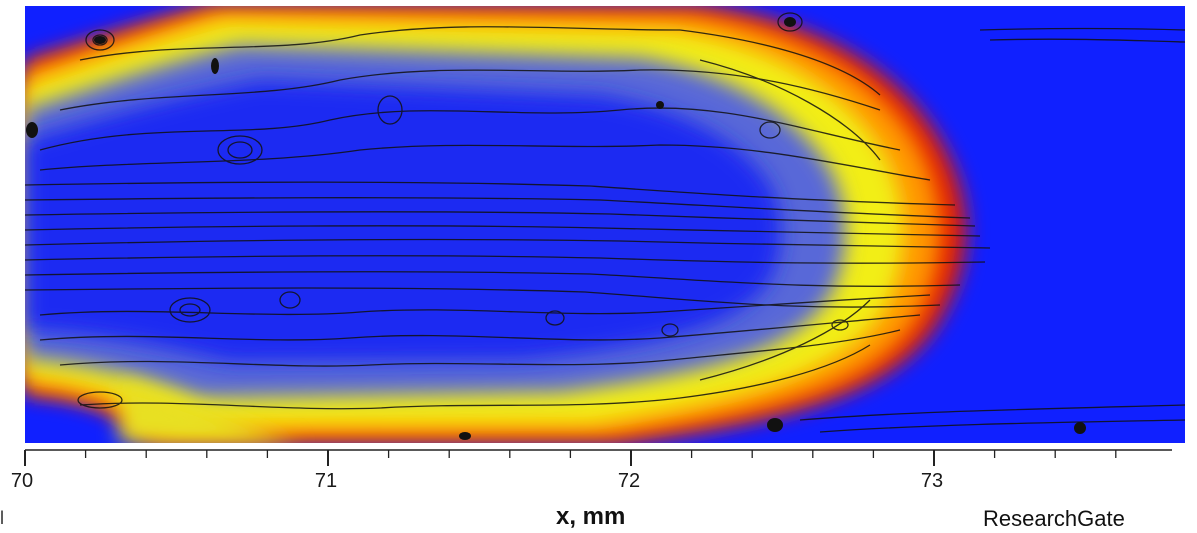  Describe the element at coordinates (591, 516) in the screenshot. I see `x-axis-label: x, mm` at that location.